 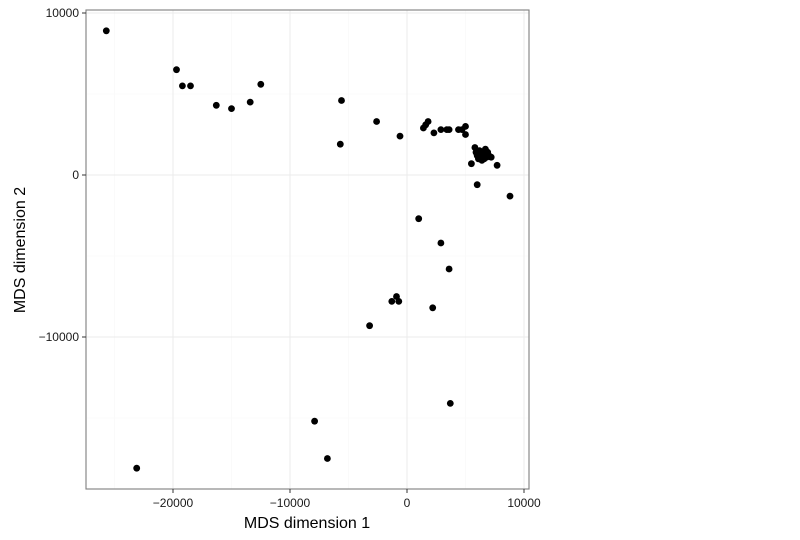 What do you see at coordinates (62, 175) in the screenshot?
I see `y-axis-ticks: −10000 0 10000` at bounding box center [62, 175].